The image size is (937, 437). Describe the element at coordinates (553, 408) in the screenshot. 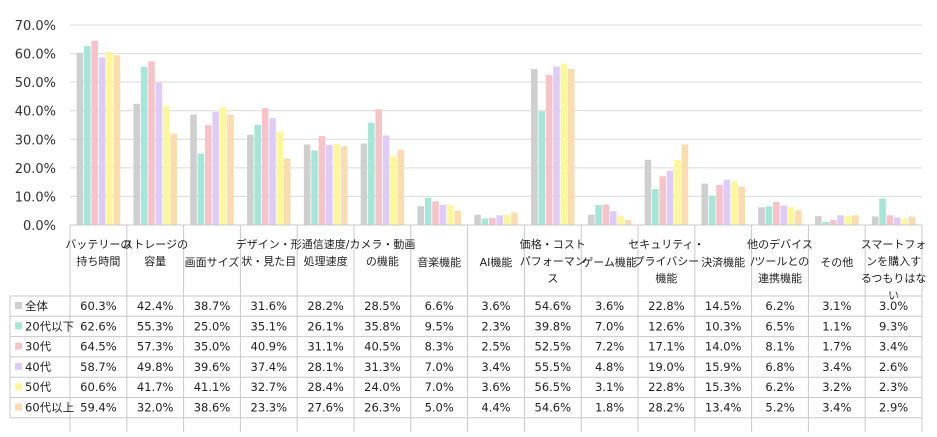

I see `data-label: 54.6%` at that location.